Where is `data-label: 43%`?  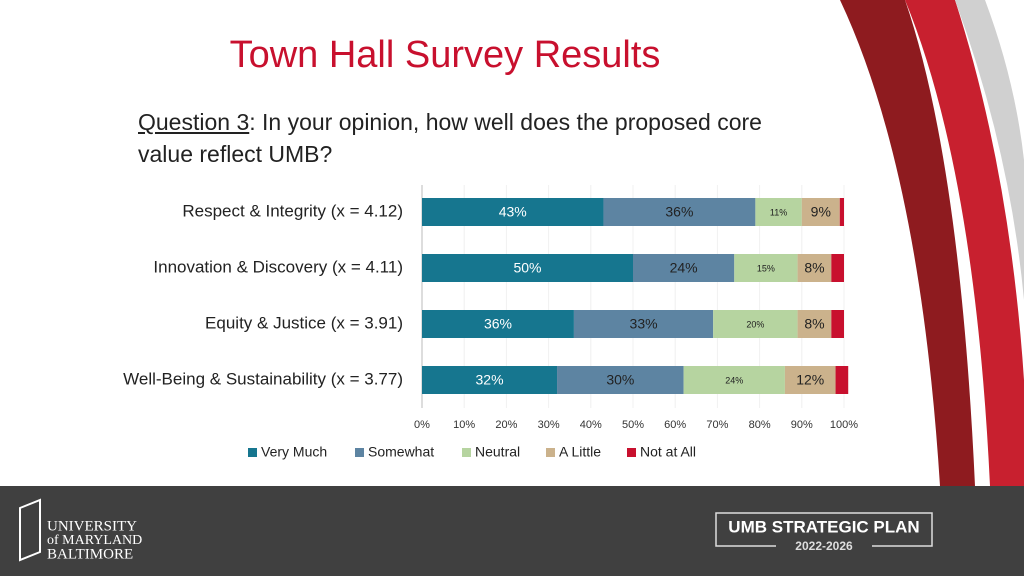 data-label: 43% is located at coordinates (513, 212).